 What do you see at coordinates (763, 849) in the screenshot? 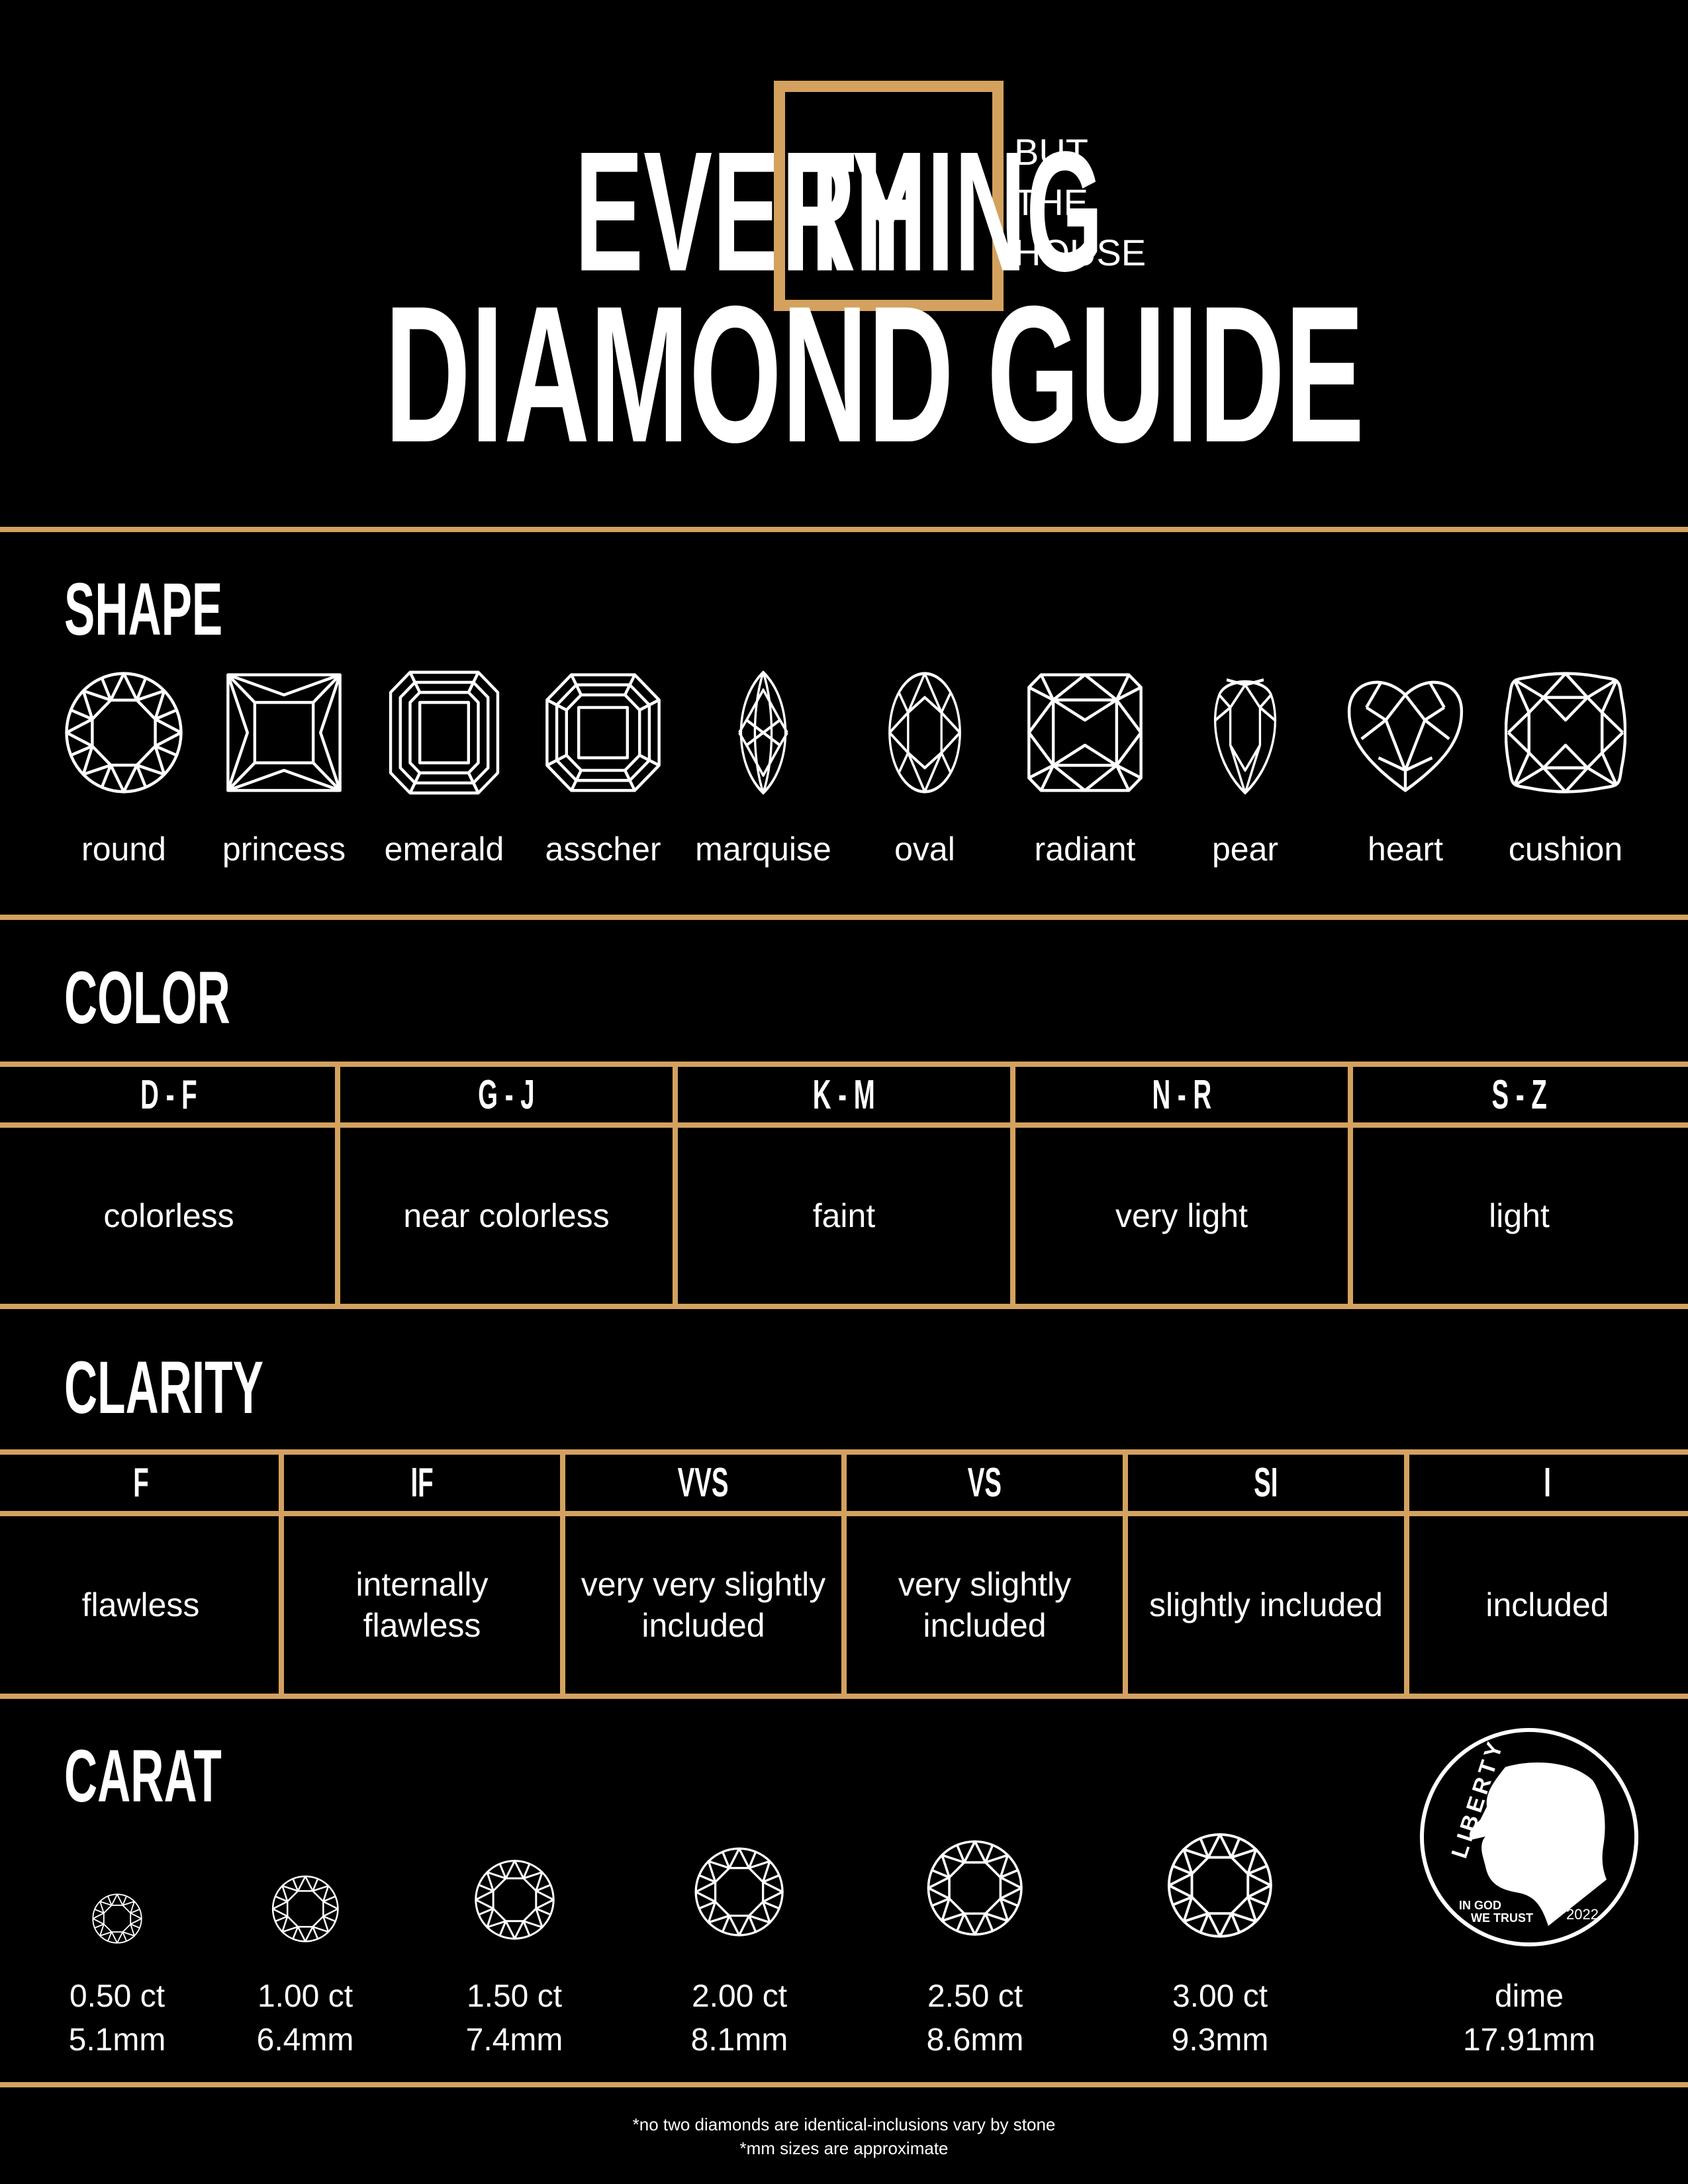
I see `shape-label: marquise` at bounding box center [763, 849].